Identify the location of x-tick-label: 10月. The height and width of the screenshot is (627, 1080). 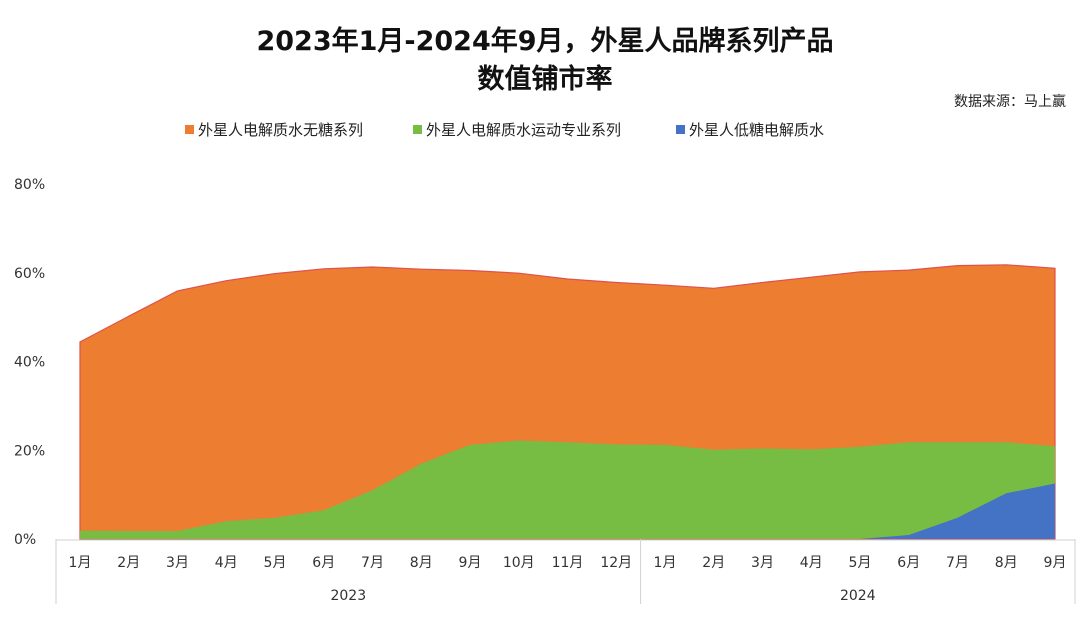
(519, 563).